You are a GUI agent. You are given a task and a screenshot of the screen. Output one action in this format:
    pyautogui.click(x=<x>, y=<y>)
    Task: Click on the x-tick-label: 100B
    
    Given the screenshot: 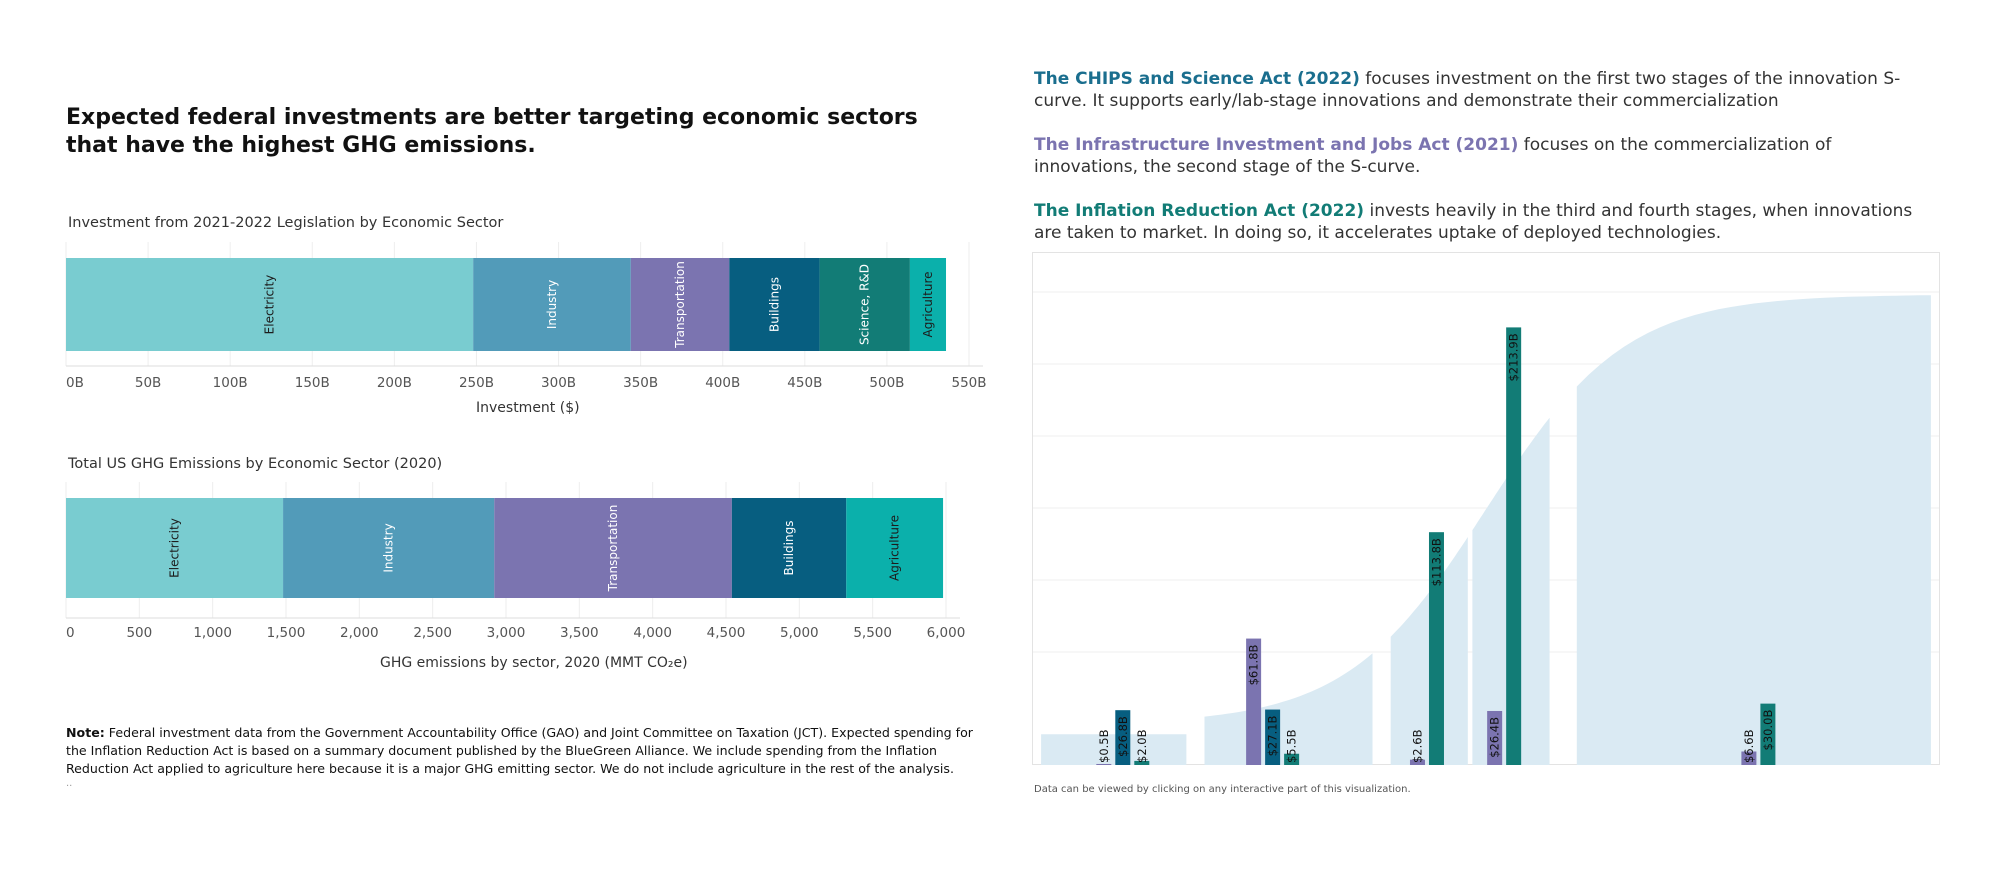 What is the action you would take?
    pyautogui.click(x=230, y=383)
    